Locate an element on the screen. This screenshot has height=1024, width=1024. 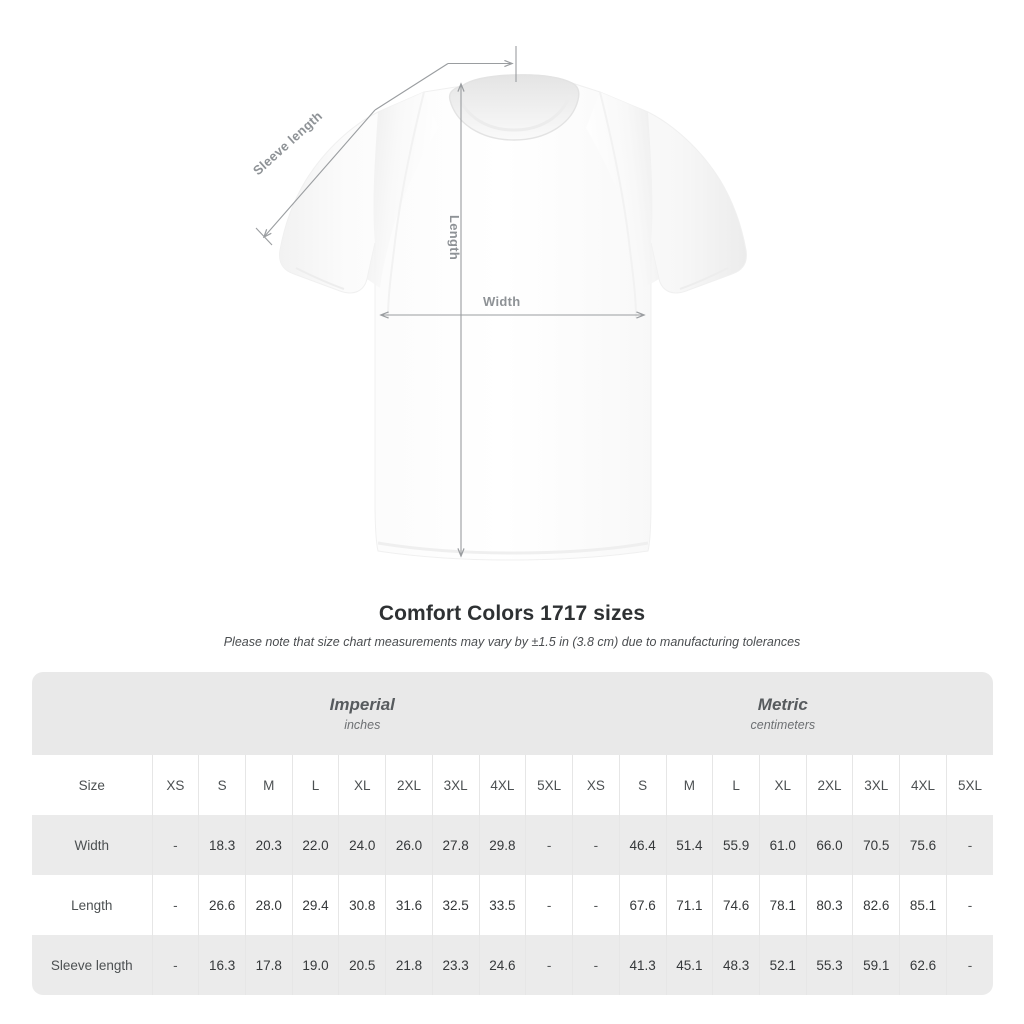
cell-sleeve-length-metric-2xl: 55.3 is located at coordinates (829, 965).